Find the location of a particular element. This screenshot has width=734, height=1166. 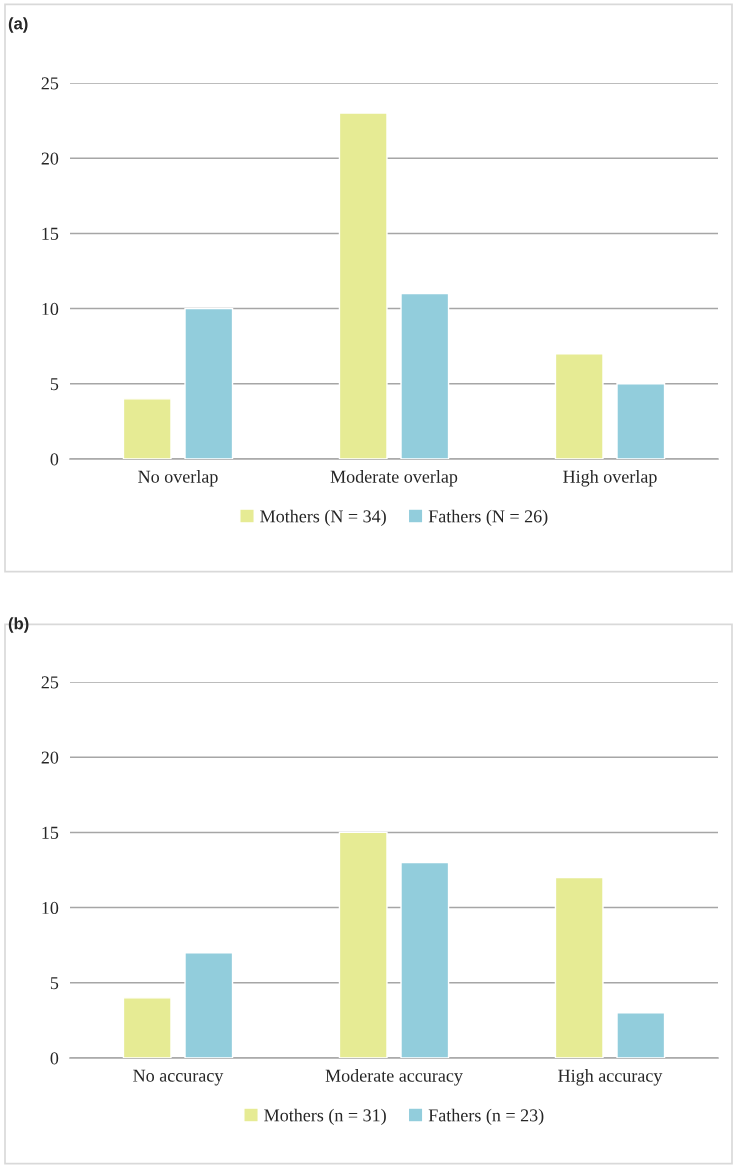

x-tick-label: Moderate accuracy is located at coordinates (394, 1077).